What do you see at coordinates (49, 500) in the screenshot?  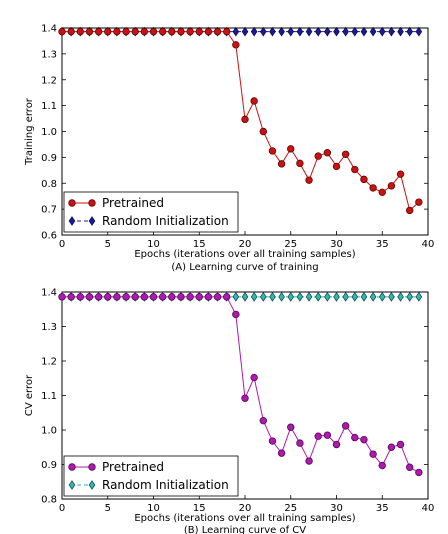 I see `y-tick-label: 0.8` at bounding box center [49, 500].